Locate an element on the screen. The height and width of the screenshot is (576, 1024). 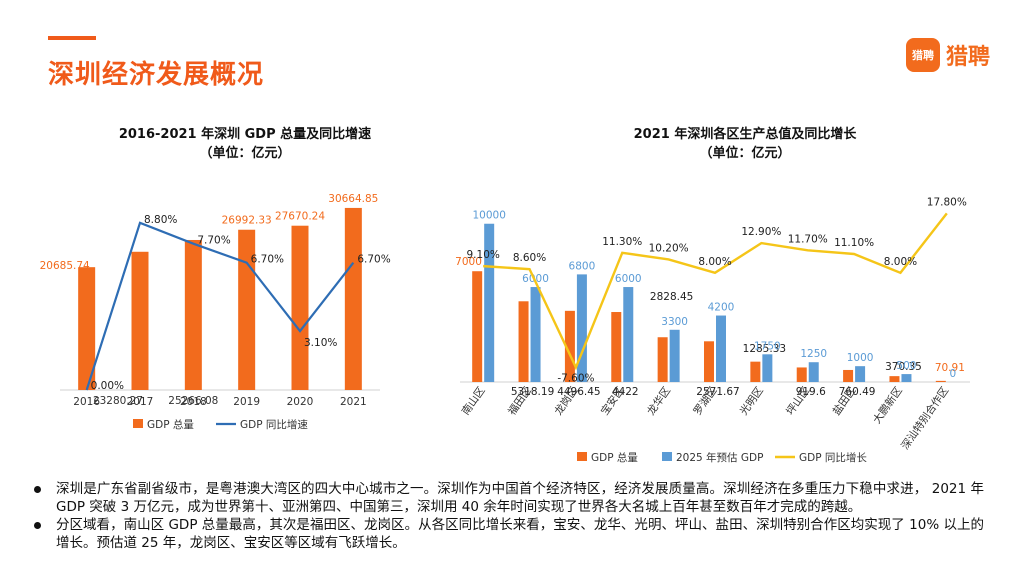
chart2-line-label: 10.20% is located at coordinates (669, 248).